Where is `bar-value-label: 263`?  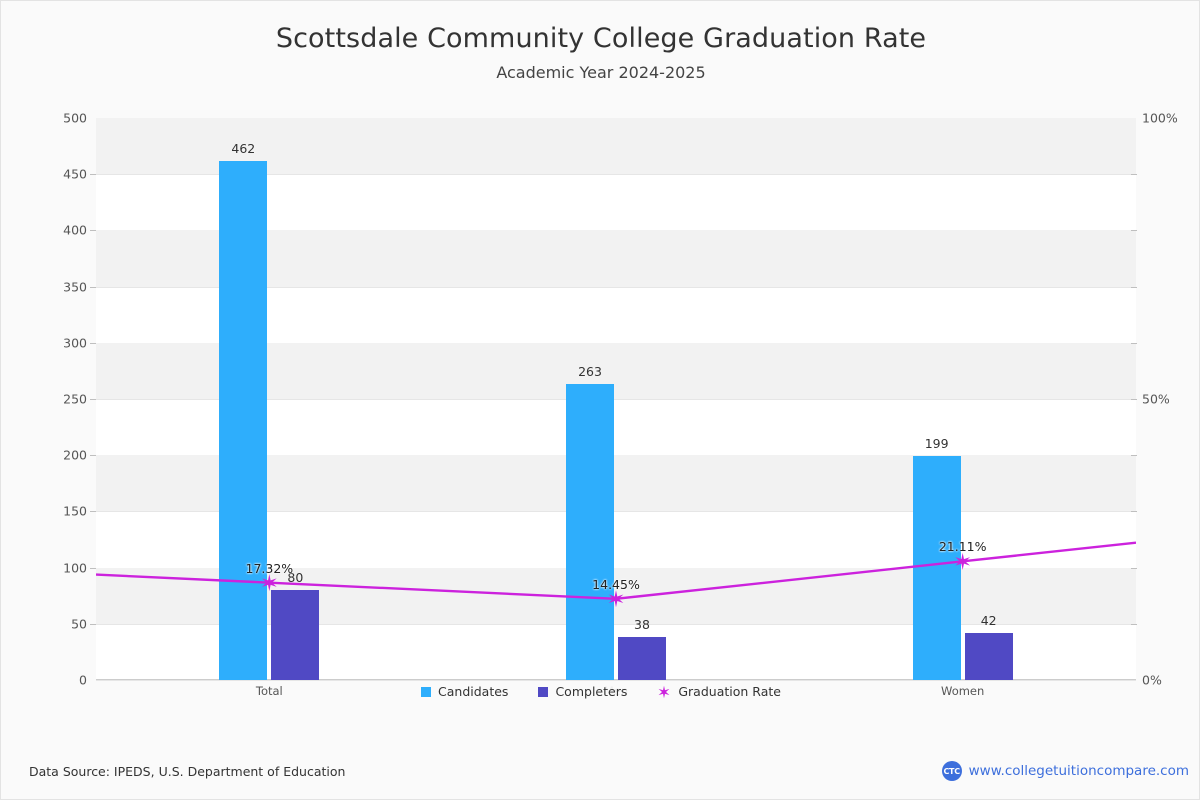 bar-value-label: 263 is located at coordinates (590, 372).